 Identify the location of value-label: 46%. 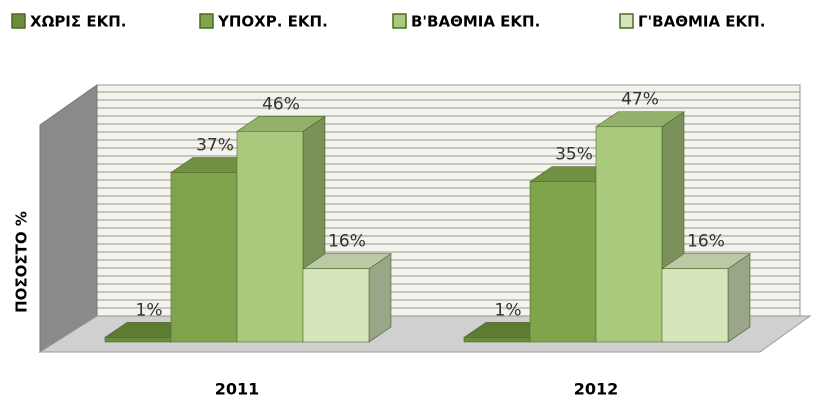
(281, 104).